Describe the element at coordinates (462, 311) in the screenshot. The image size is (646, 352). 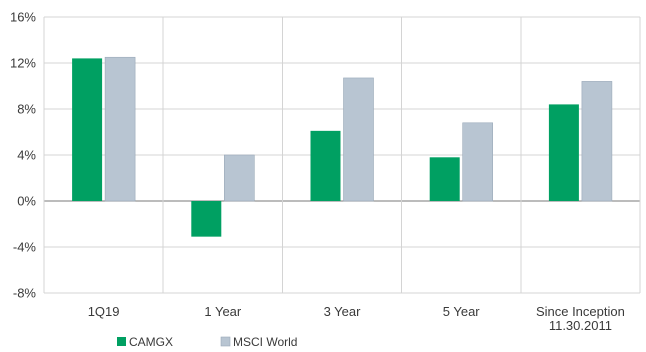
I see `x-tick-label: 5 Year` at that location.